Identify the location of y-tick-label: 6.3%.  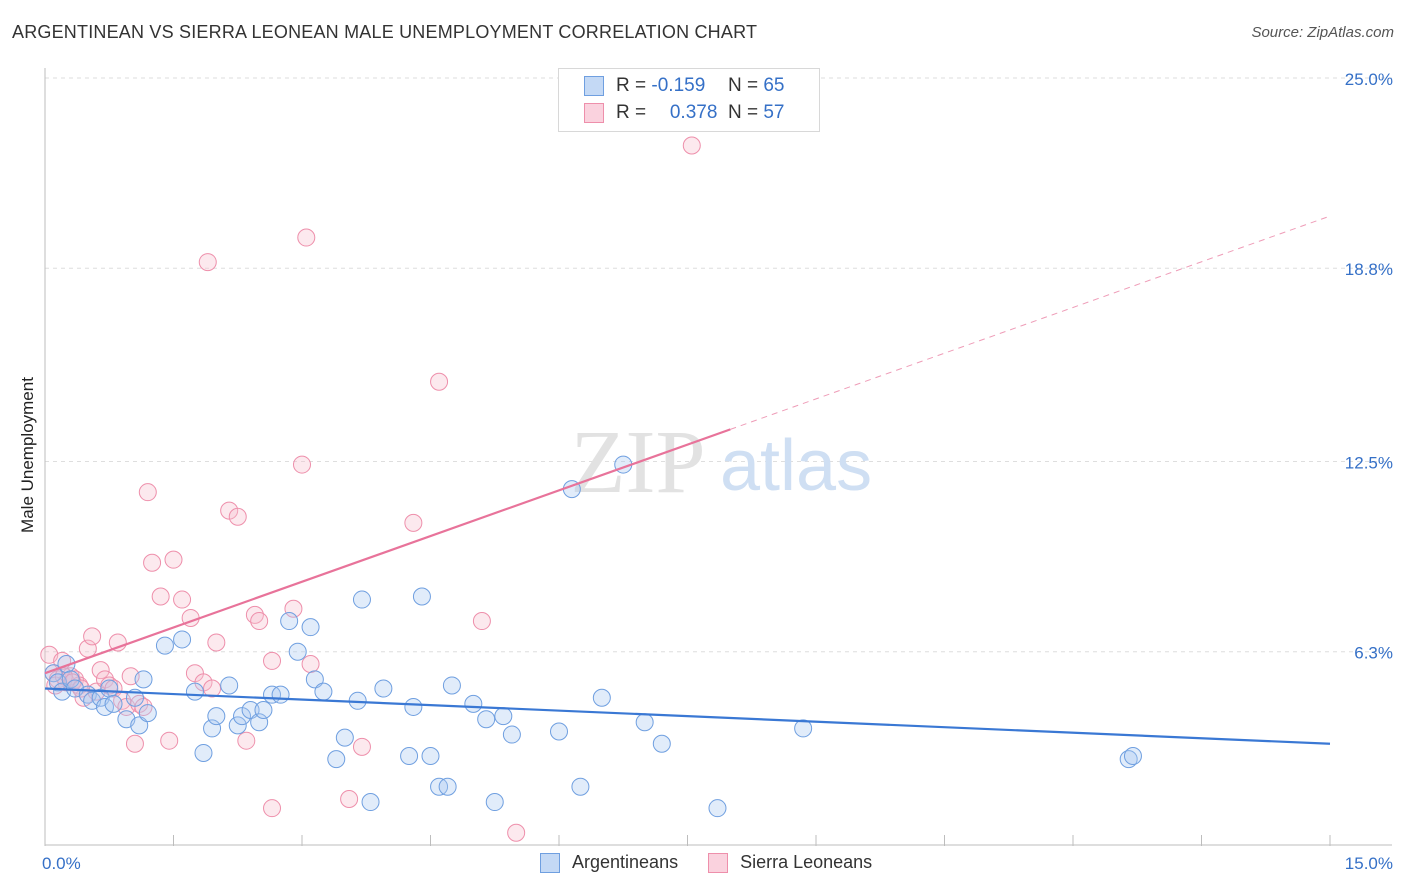
(1373, 653).